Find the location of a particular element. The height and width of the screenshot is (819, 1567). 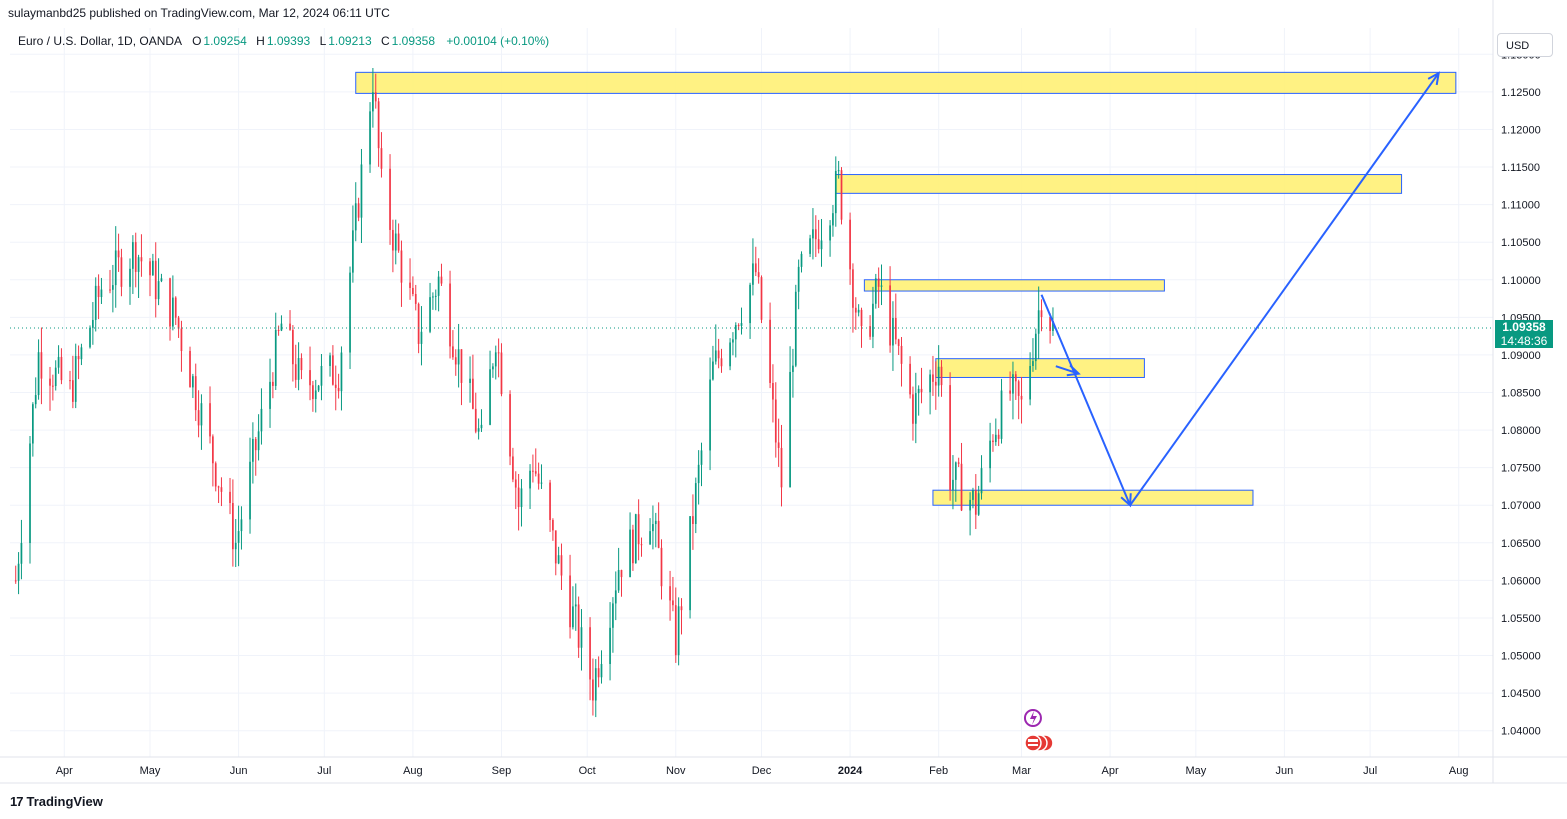

x-tick-label: Mar is located at coordinates (1021, 771).